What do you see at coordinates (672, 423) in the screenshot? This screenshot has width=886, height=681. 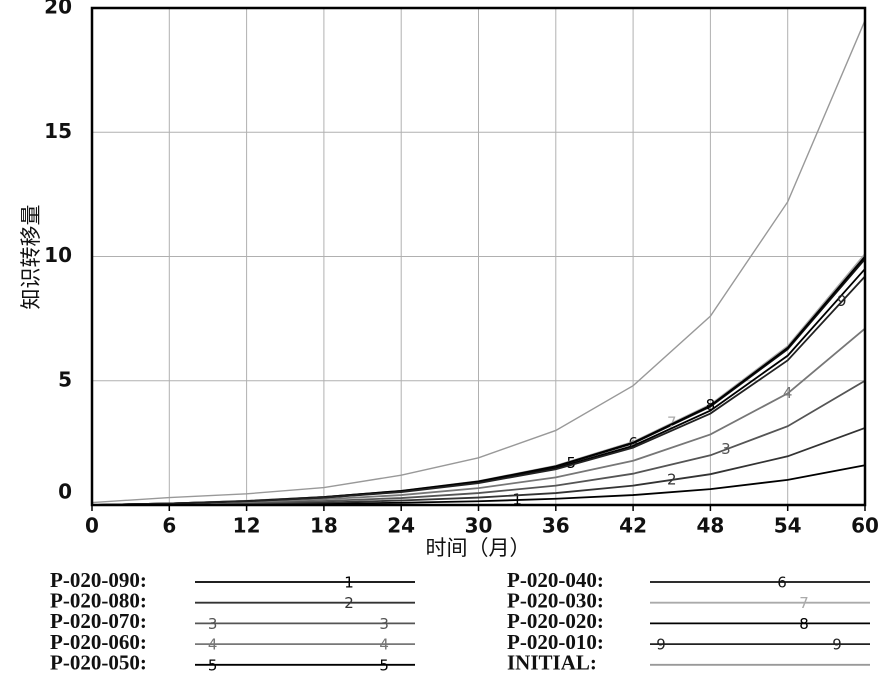 I see `series-marker-label: 7` at bounding box center [672, 423].